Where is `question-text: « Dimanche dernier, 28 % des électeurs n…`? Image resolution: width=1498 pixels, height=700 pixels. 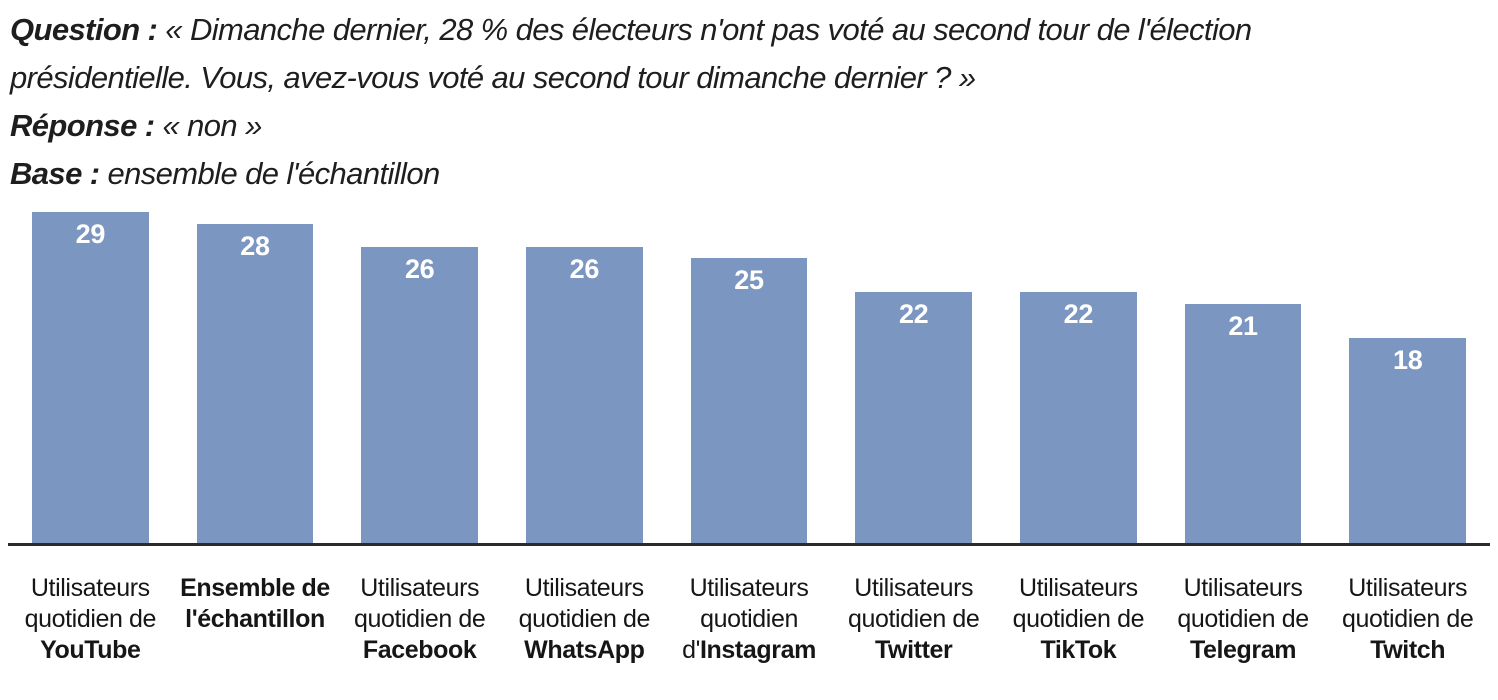 question-text: « Dimanche dernier, 28 % des électeurs n… is located at coordinates (631, 53).